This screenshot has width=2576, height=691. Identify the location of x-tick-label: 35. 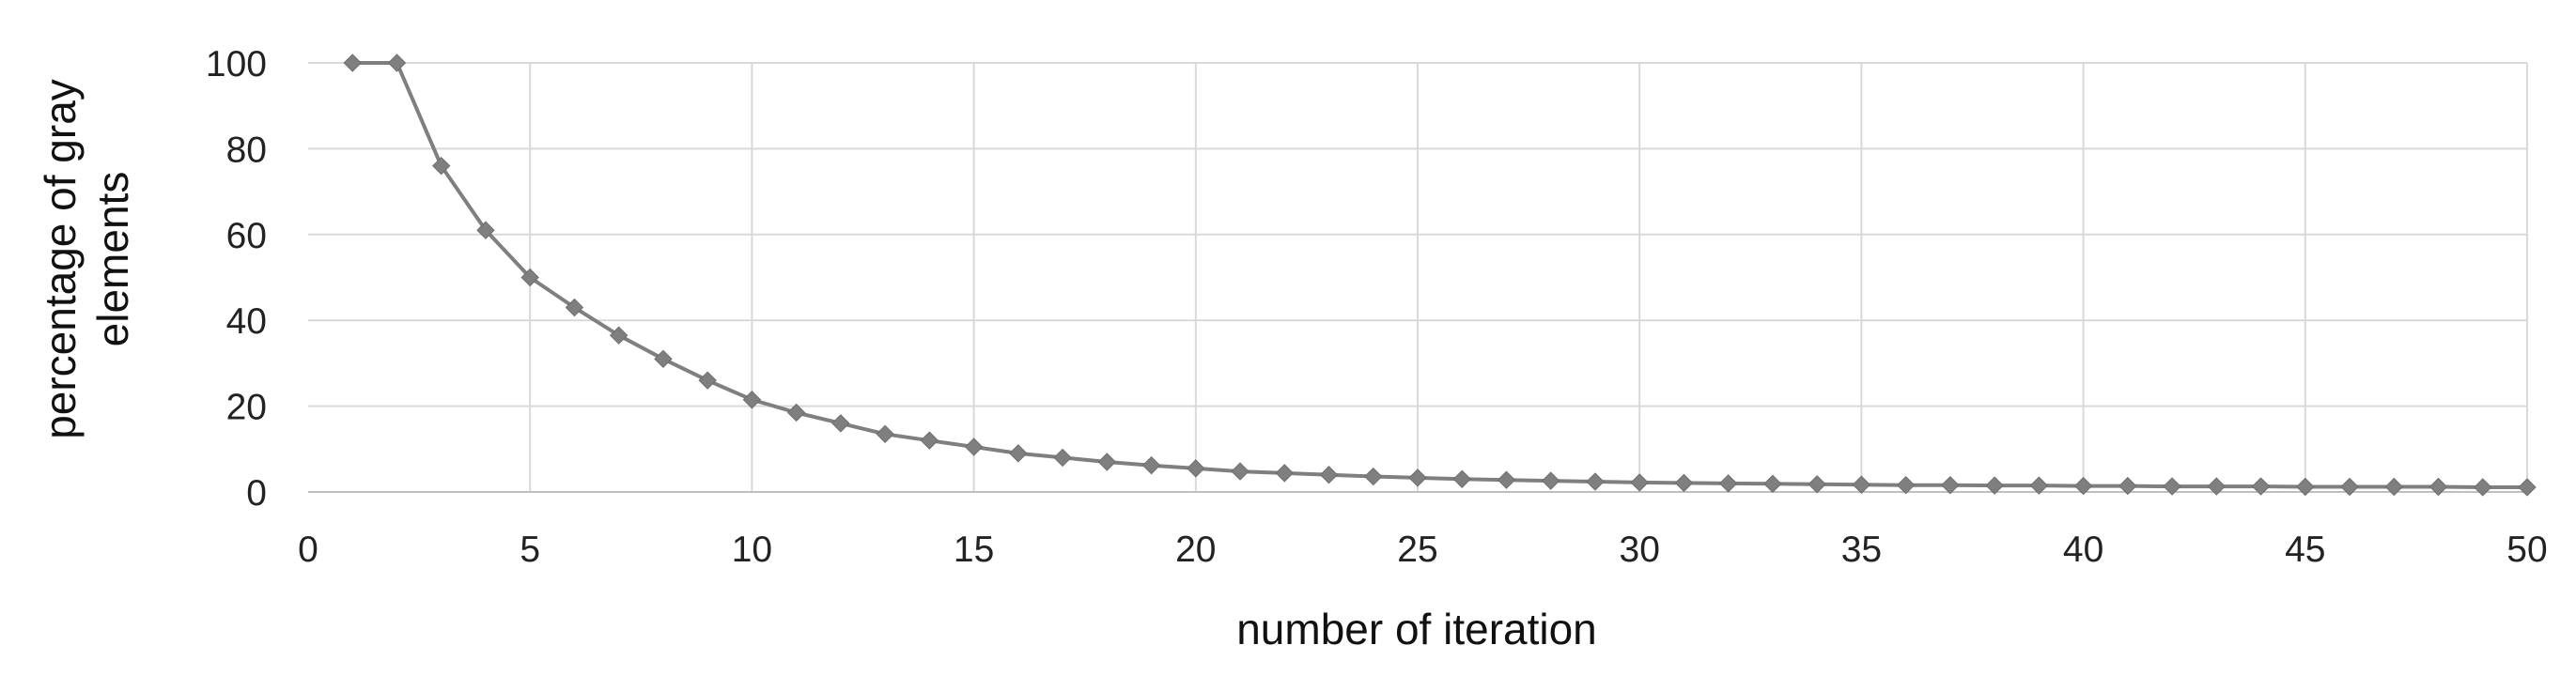
(1862, 550).